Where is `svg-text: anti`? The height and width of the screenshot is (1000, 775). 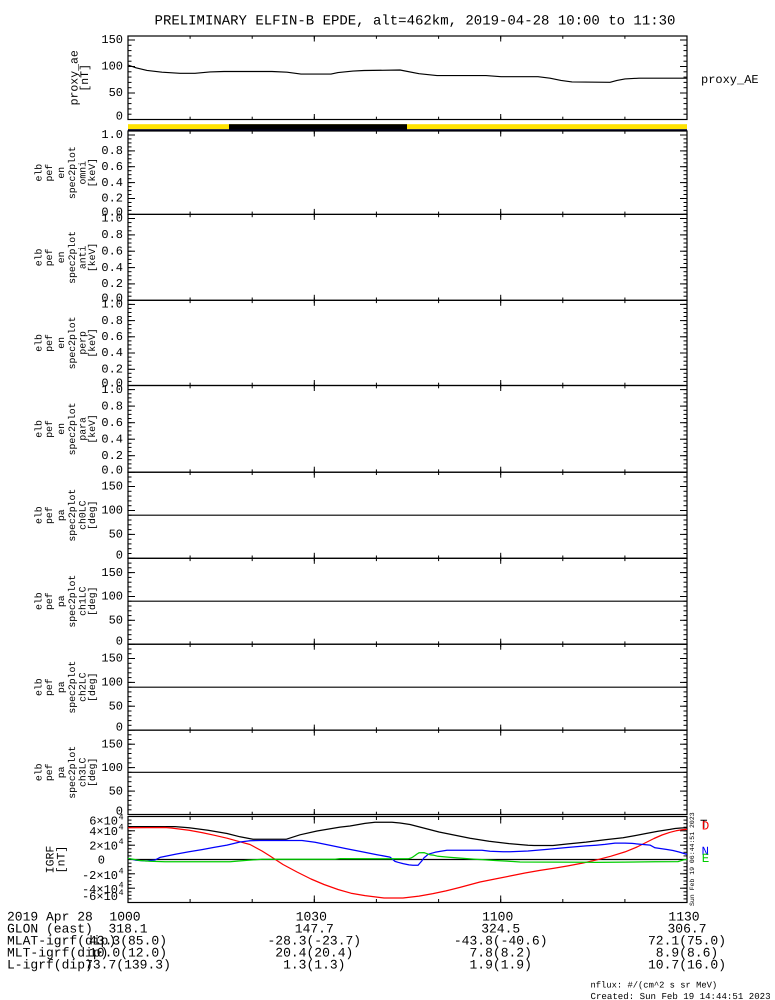 svg-text: anti is located at coordinates (83, 258).